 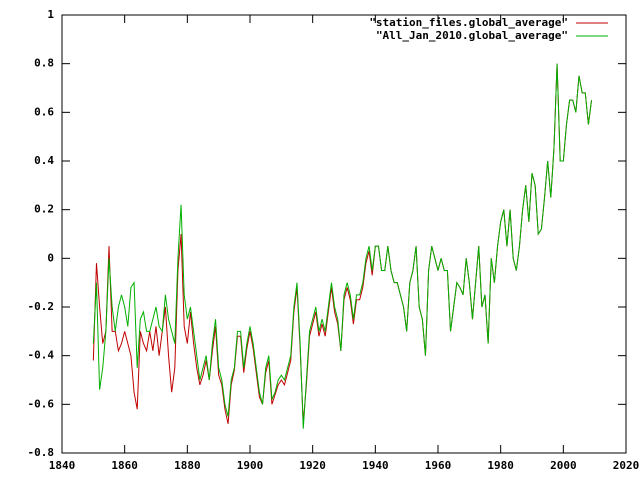 I want to click on x-tick-label: 1860, so click(x=124, y=465).